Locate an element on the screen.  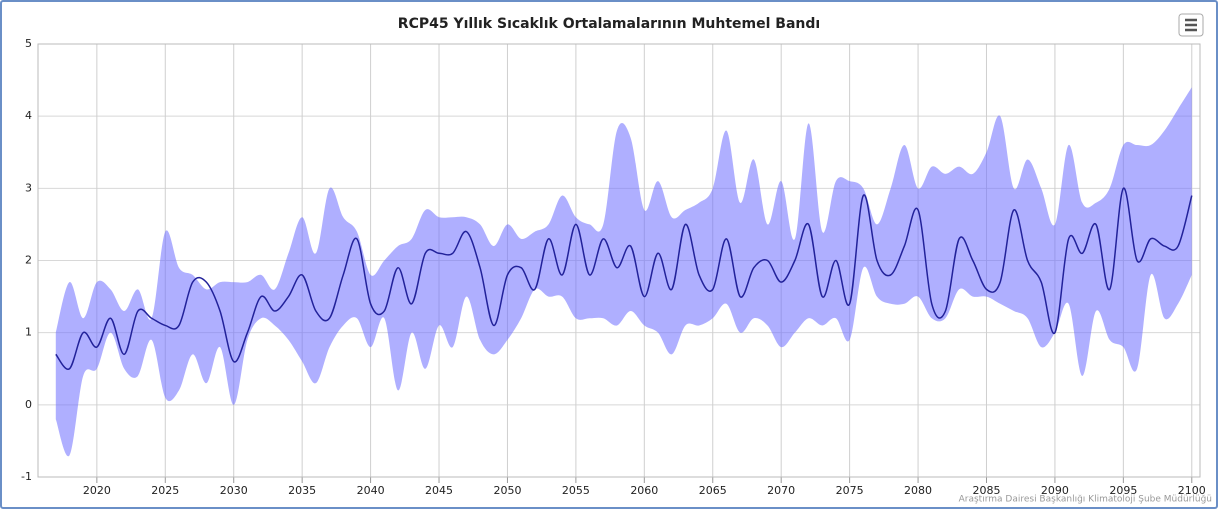
x-tick-label: 2090 is located at coordinates (1055, 490).